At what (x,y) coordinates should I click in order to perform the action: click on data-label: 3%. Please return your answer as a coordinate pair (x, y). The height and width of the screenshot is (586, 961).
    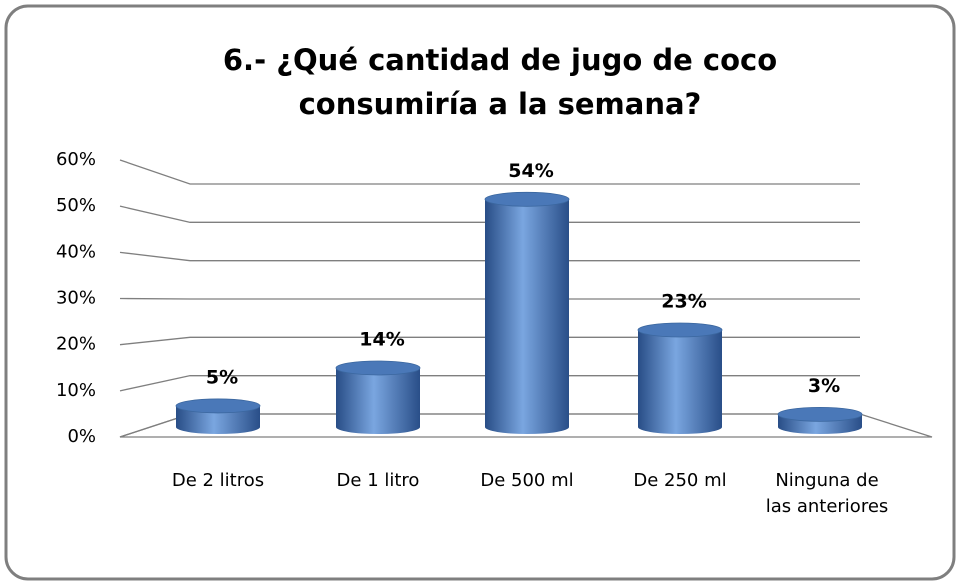
    Looking at the image, I should click on (824, 386).